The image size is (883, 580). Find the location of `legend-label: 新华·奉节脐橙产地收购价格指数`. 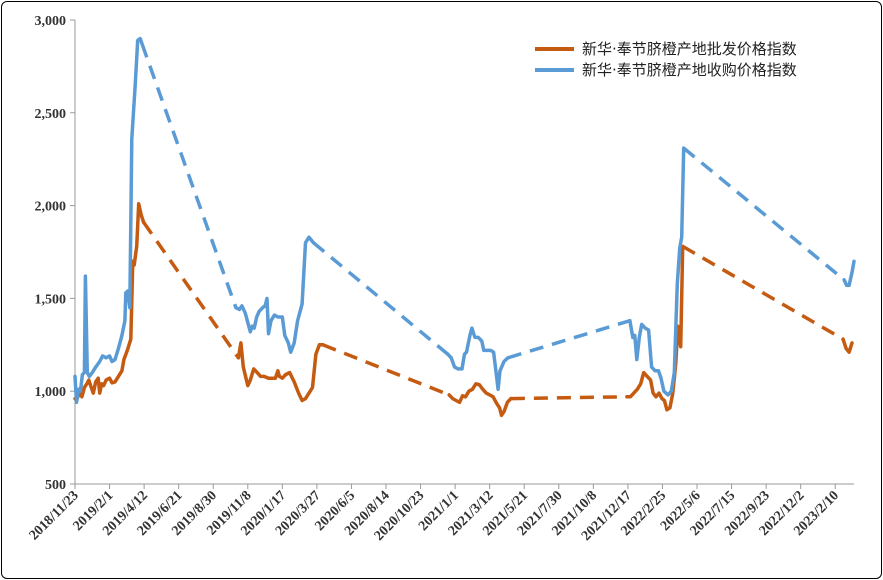

legend-label: 新华·奉节脐橙产地收购价格指数 is located at coordinates (689, 70).